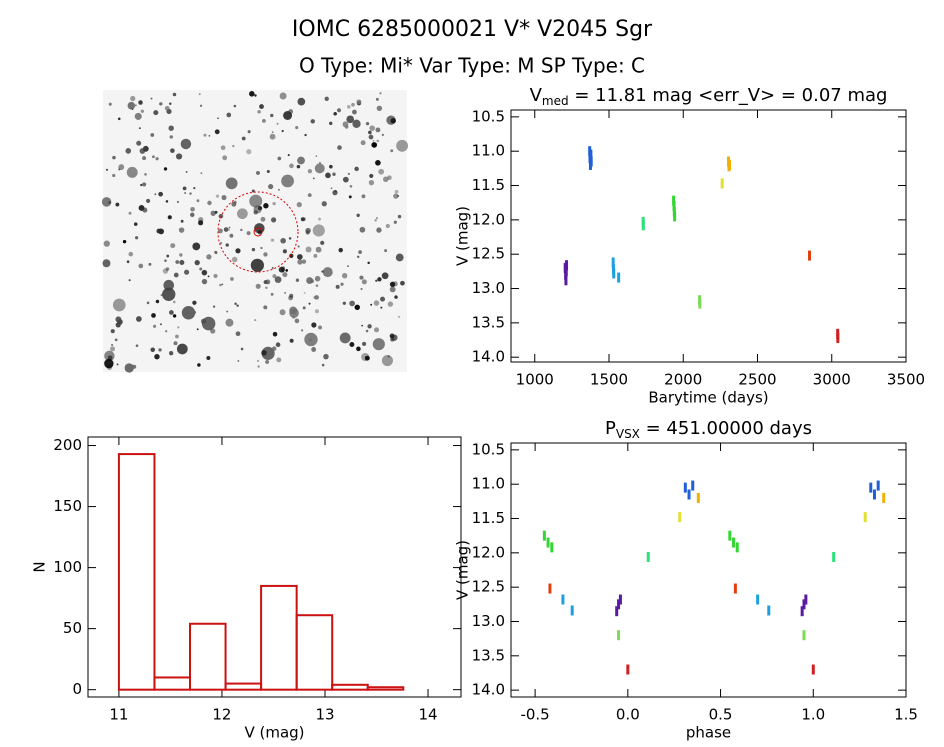 The height and width of the screenshot is (747, 944). Describe the element at coordinates (708, 236) in the screenshot. I see `plot-frame` at that location.